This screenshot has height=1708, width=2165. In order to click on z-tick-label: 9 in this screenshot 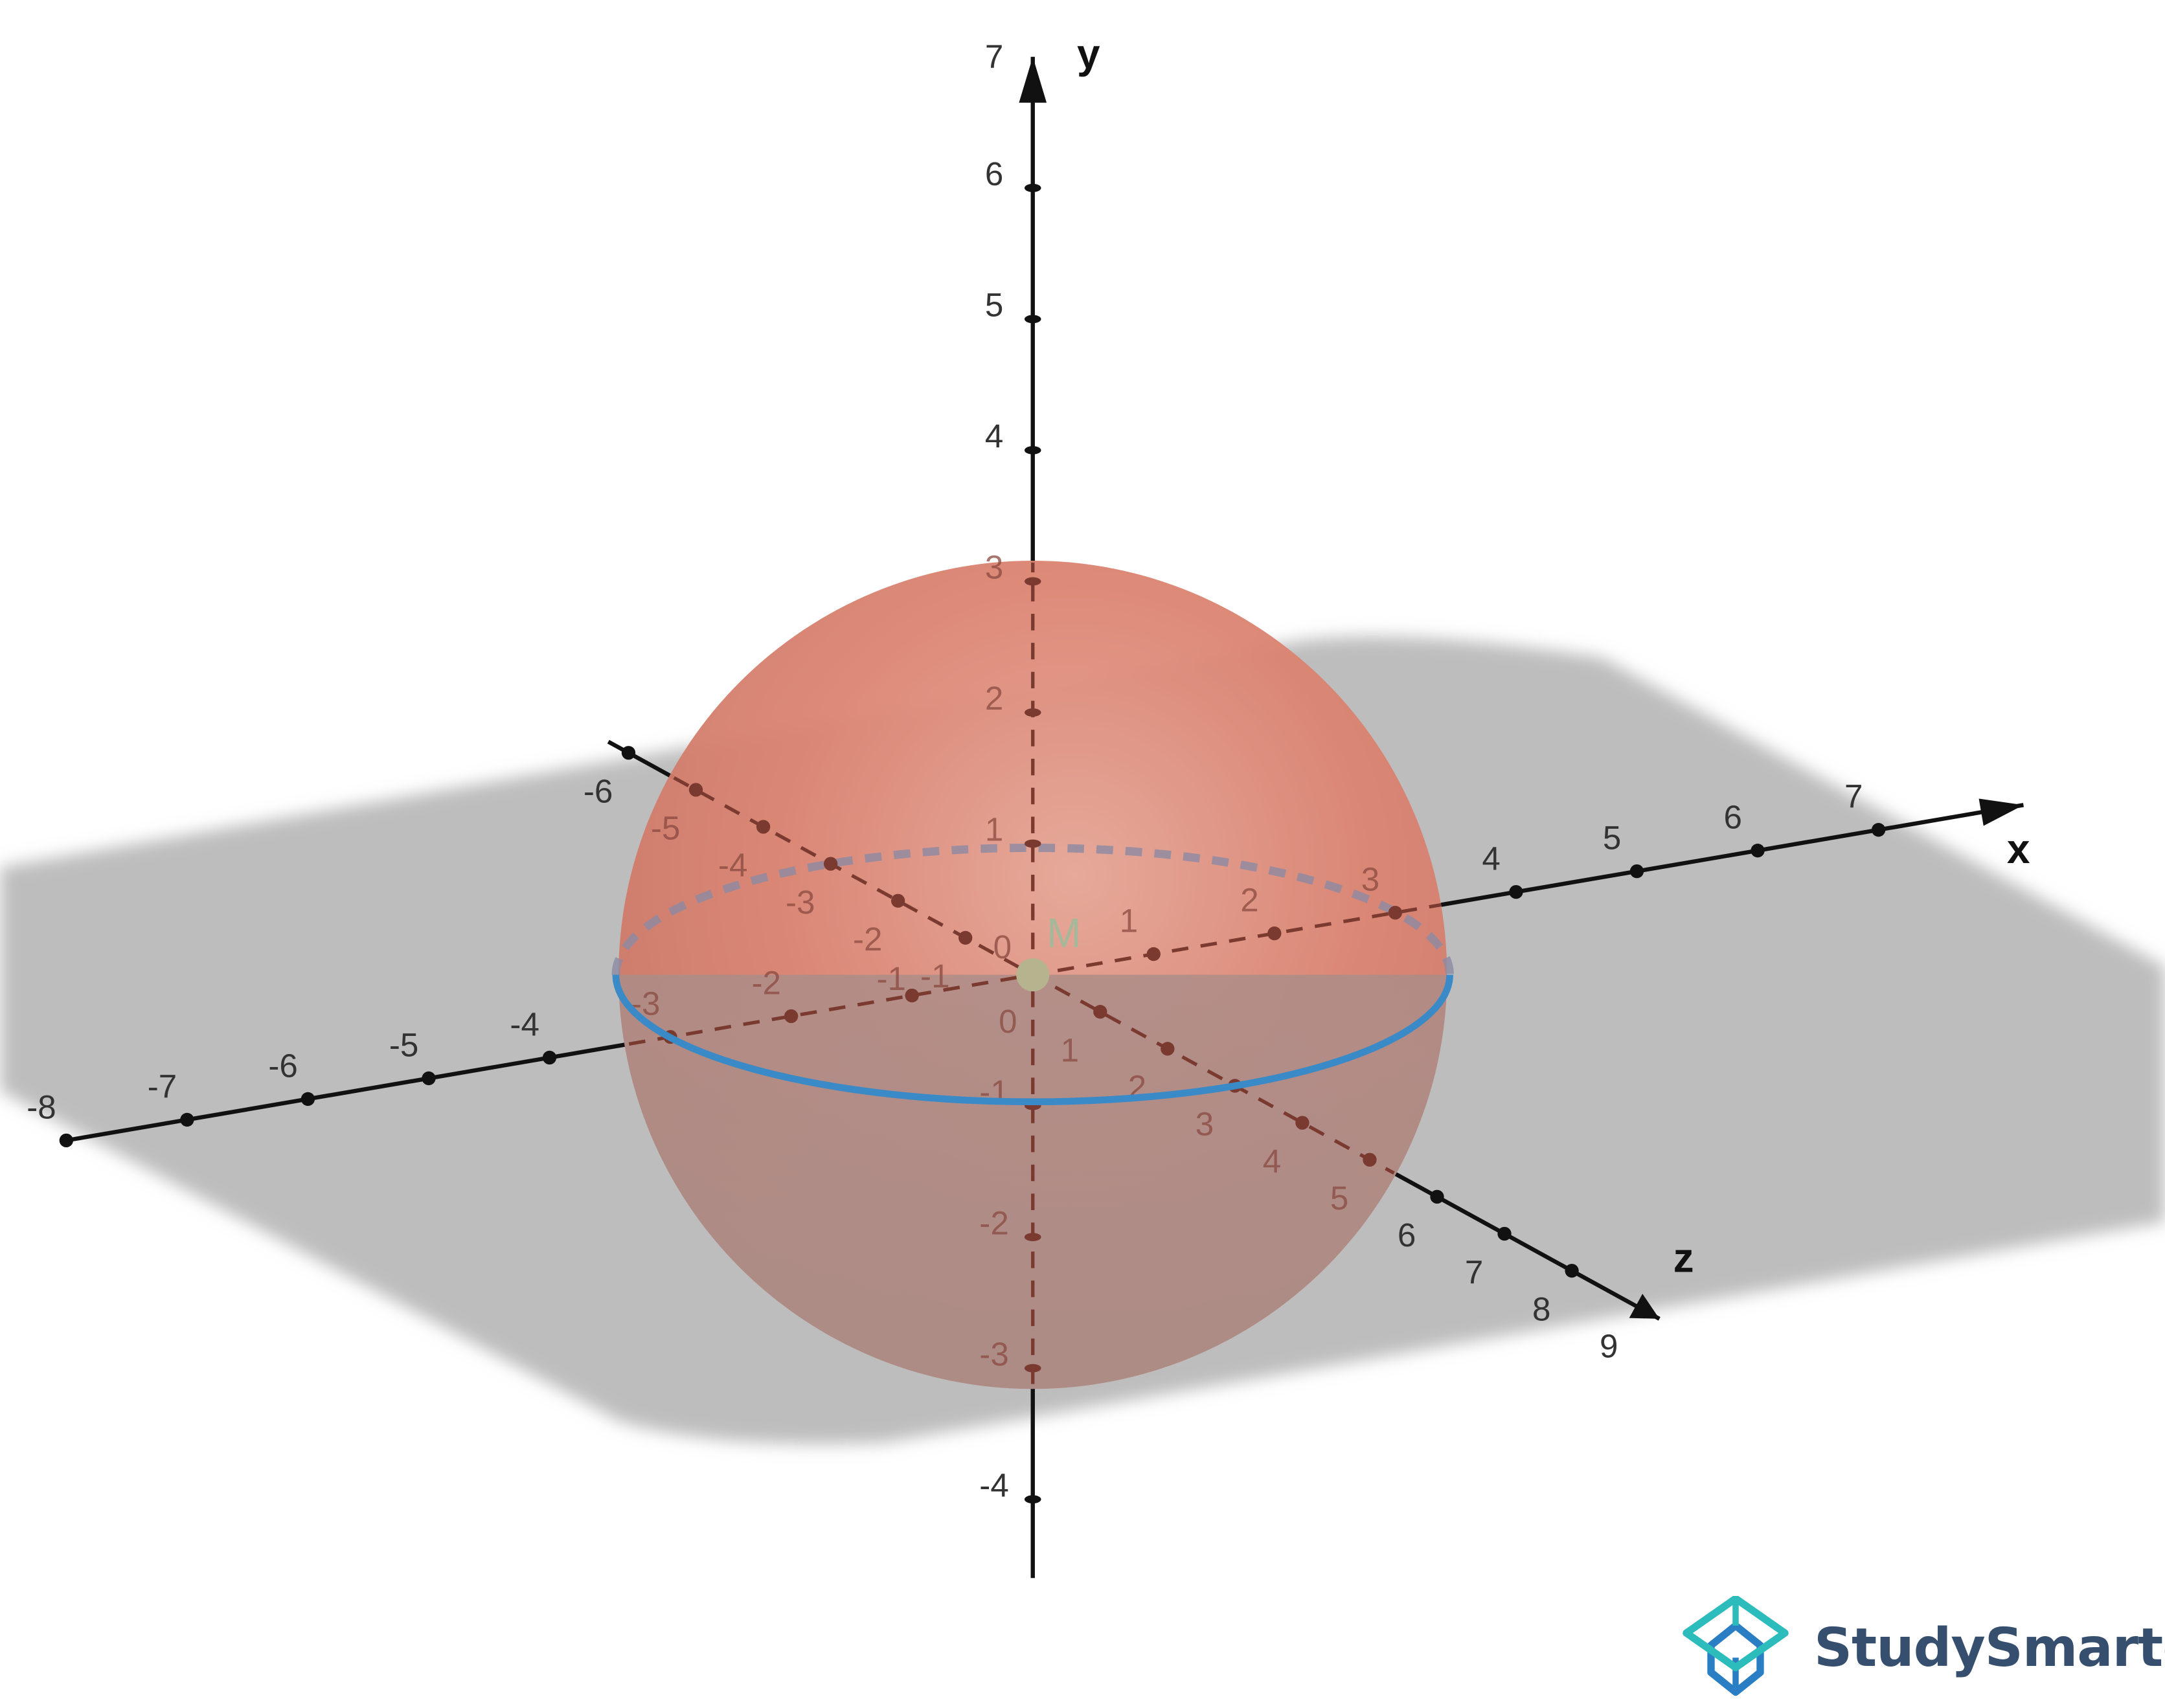, I will do `click(1609, 1346)`.